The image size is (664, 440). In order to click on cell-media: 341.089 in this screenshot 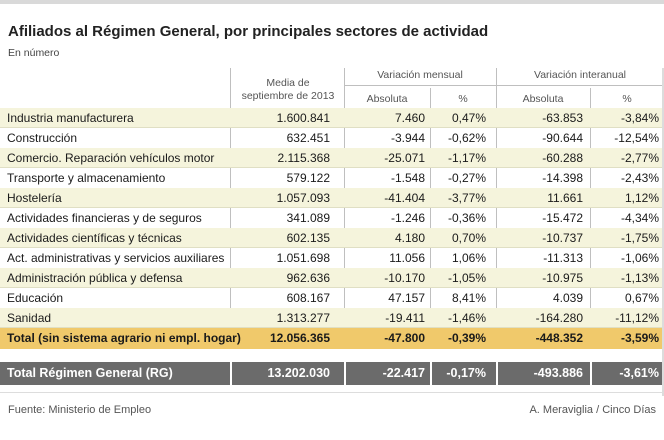, I will do `click(308, 218)`.